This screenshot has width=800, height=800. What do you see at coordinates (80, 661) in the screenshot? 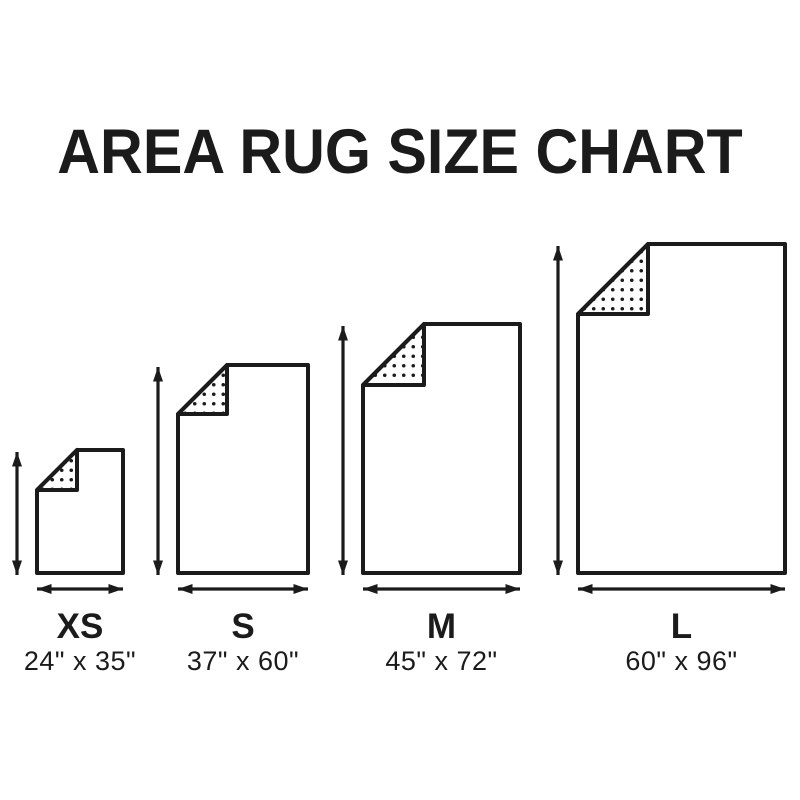
I see `dimensions-label-xs: 24" x 35"` at bounding box center [80, 661].